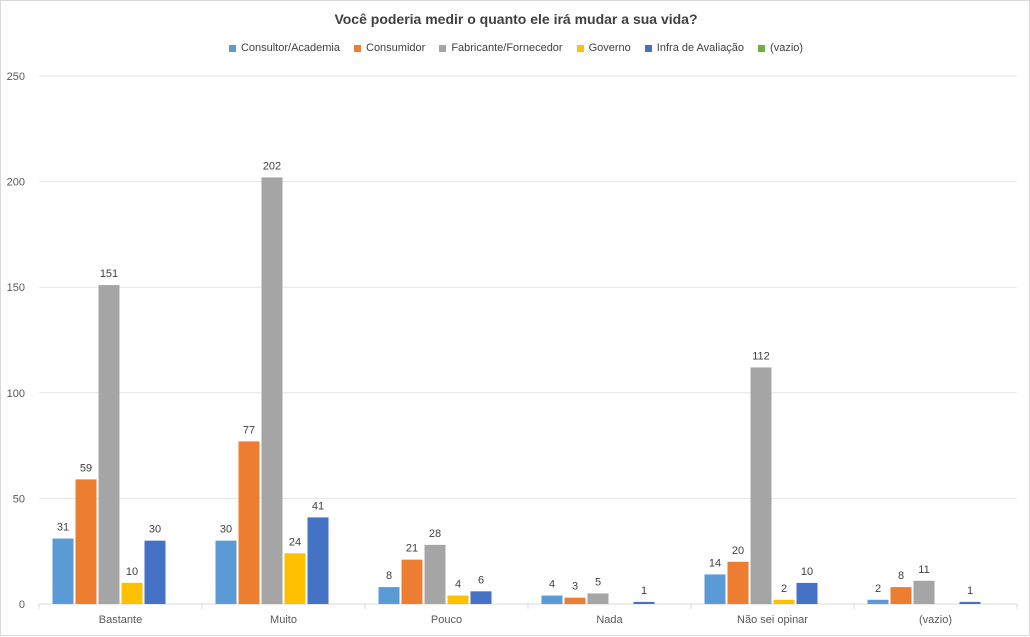 This screenshot has height=637, width=1030. I want to click on data-label: 28, so click(435, 534).